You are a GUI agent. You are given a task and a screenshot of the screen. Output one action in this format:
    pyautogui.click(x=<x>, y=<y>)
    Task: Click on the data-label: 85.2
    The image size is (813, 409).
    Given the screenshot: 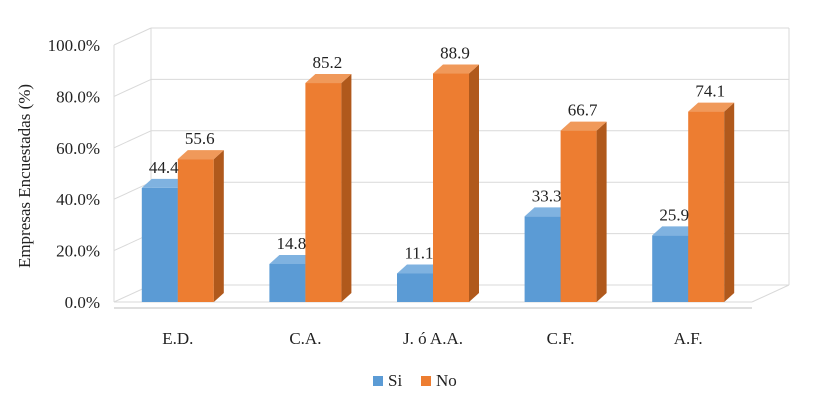 What is the action you would take?
    pyautogui.click(x=328, y=62)
    